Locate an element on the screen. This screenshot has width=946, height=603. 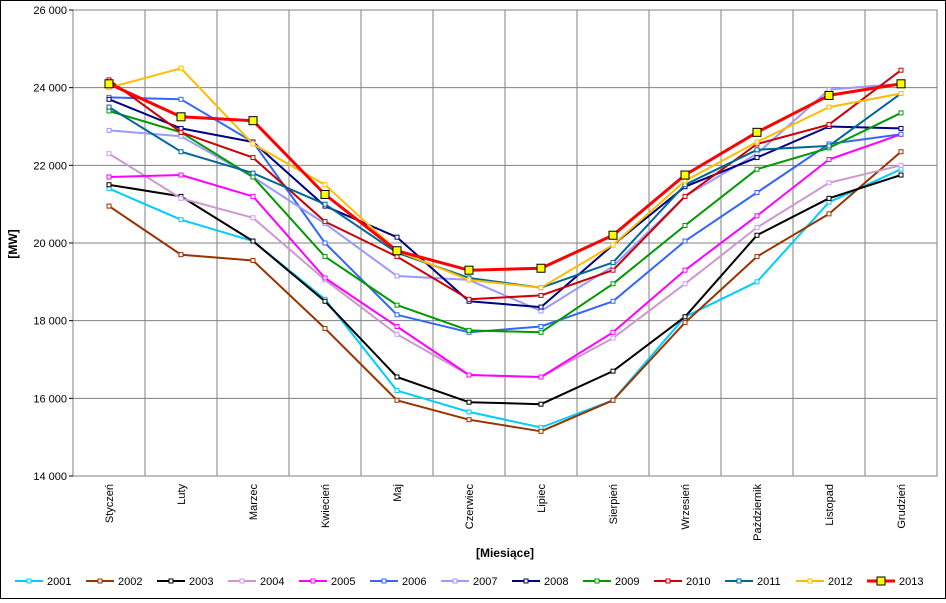
legend-item-2003: 2003 is located at coordinates (185, 582).